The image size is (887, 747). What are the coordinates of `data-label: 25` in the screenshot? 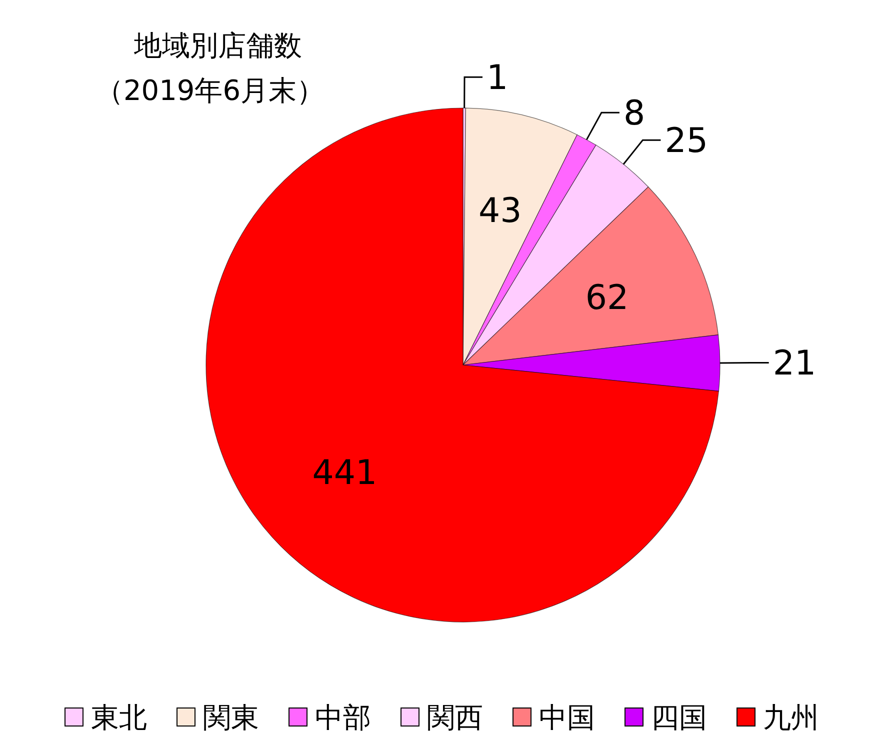 It's located at (686, 141).